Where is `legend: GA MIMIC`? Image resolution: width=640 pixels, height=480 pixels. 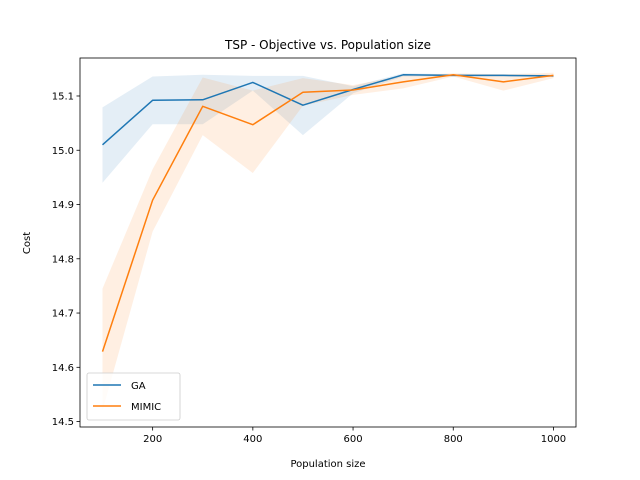 legend: GA MIMIC is located at coordinates (133, 396).